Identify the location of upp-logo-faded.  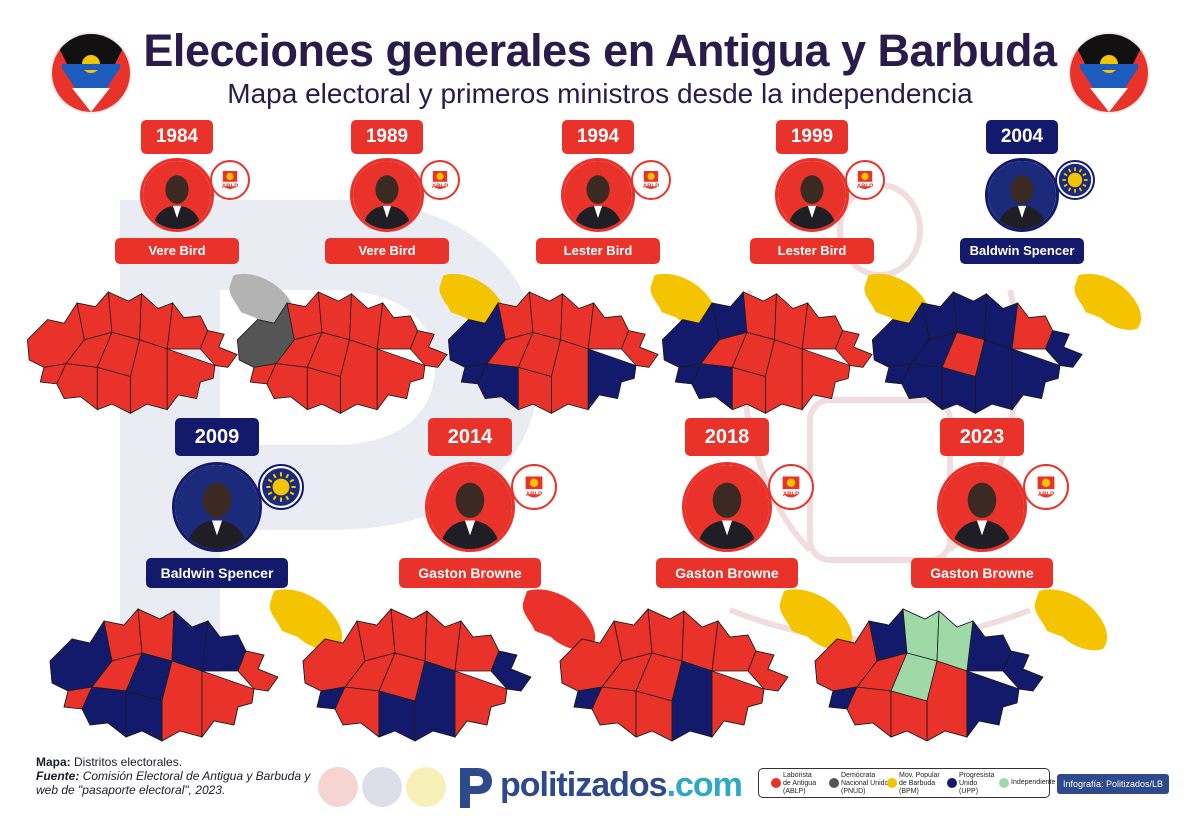
(382, 787).